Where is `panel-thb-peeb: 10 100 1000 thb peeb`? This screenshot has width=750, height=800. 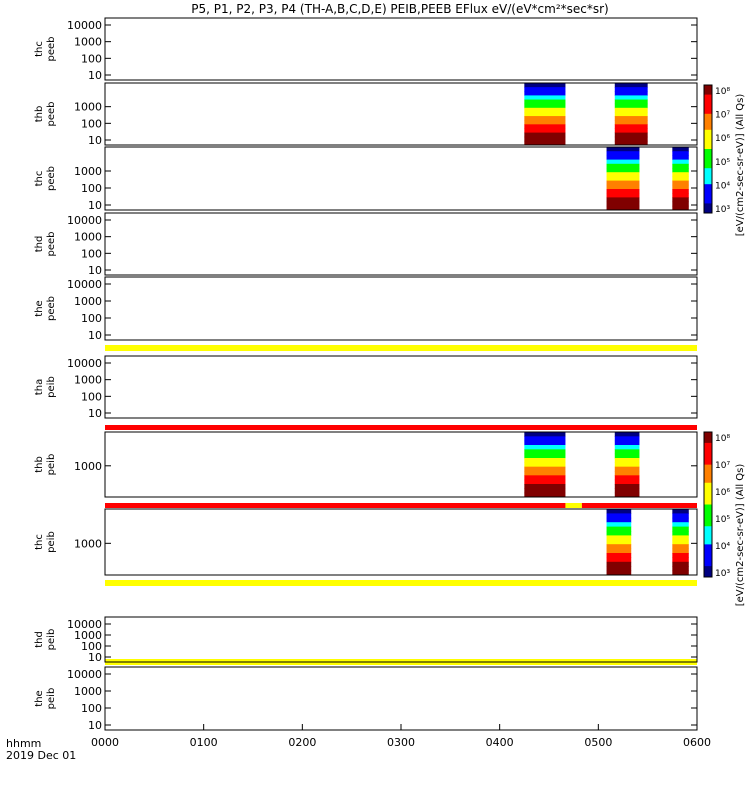
panel-thb-peeb: 10 100 1000 thb peeb is located at coordinates (366, 114).